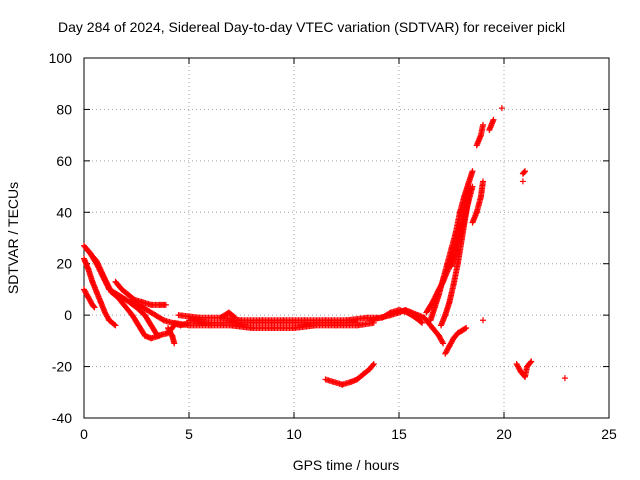 This screenshot has width=640, height=480. Describe the element at coordinates (64, 161) in the screenshot. I see `y-tick-label: 60` at that location.